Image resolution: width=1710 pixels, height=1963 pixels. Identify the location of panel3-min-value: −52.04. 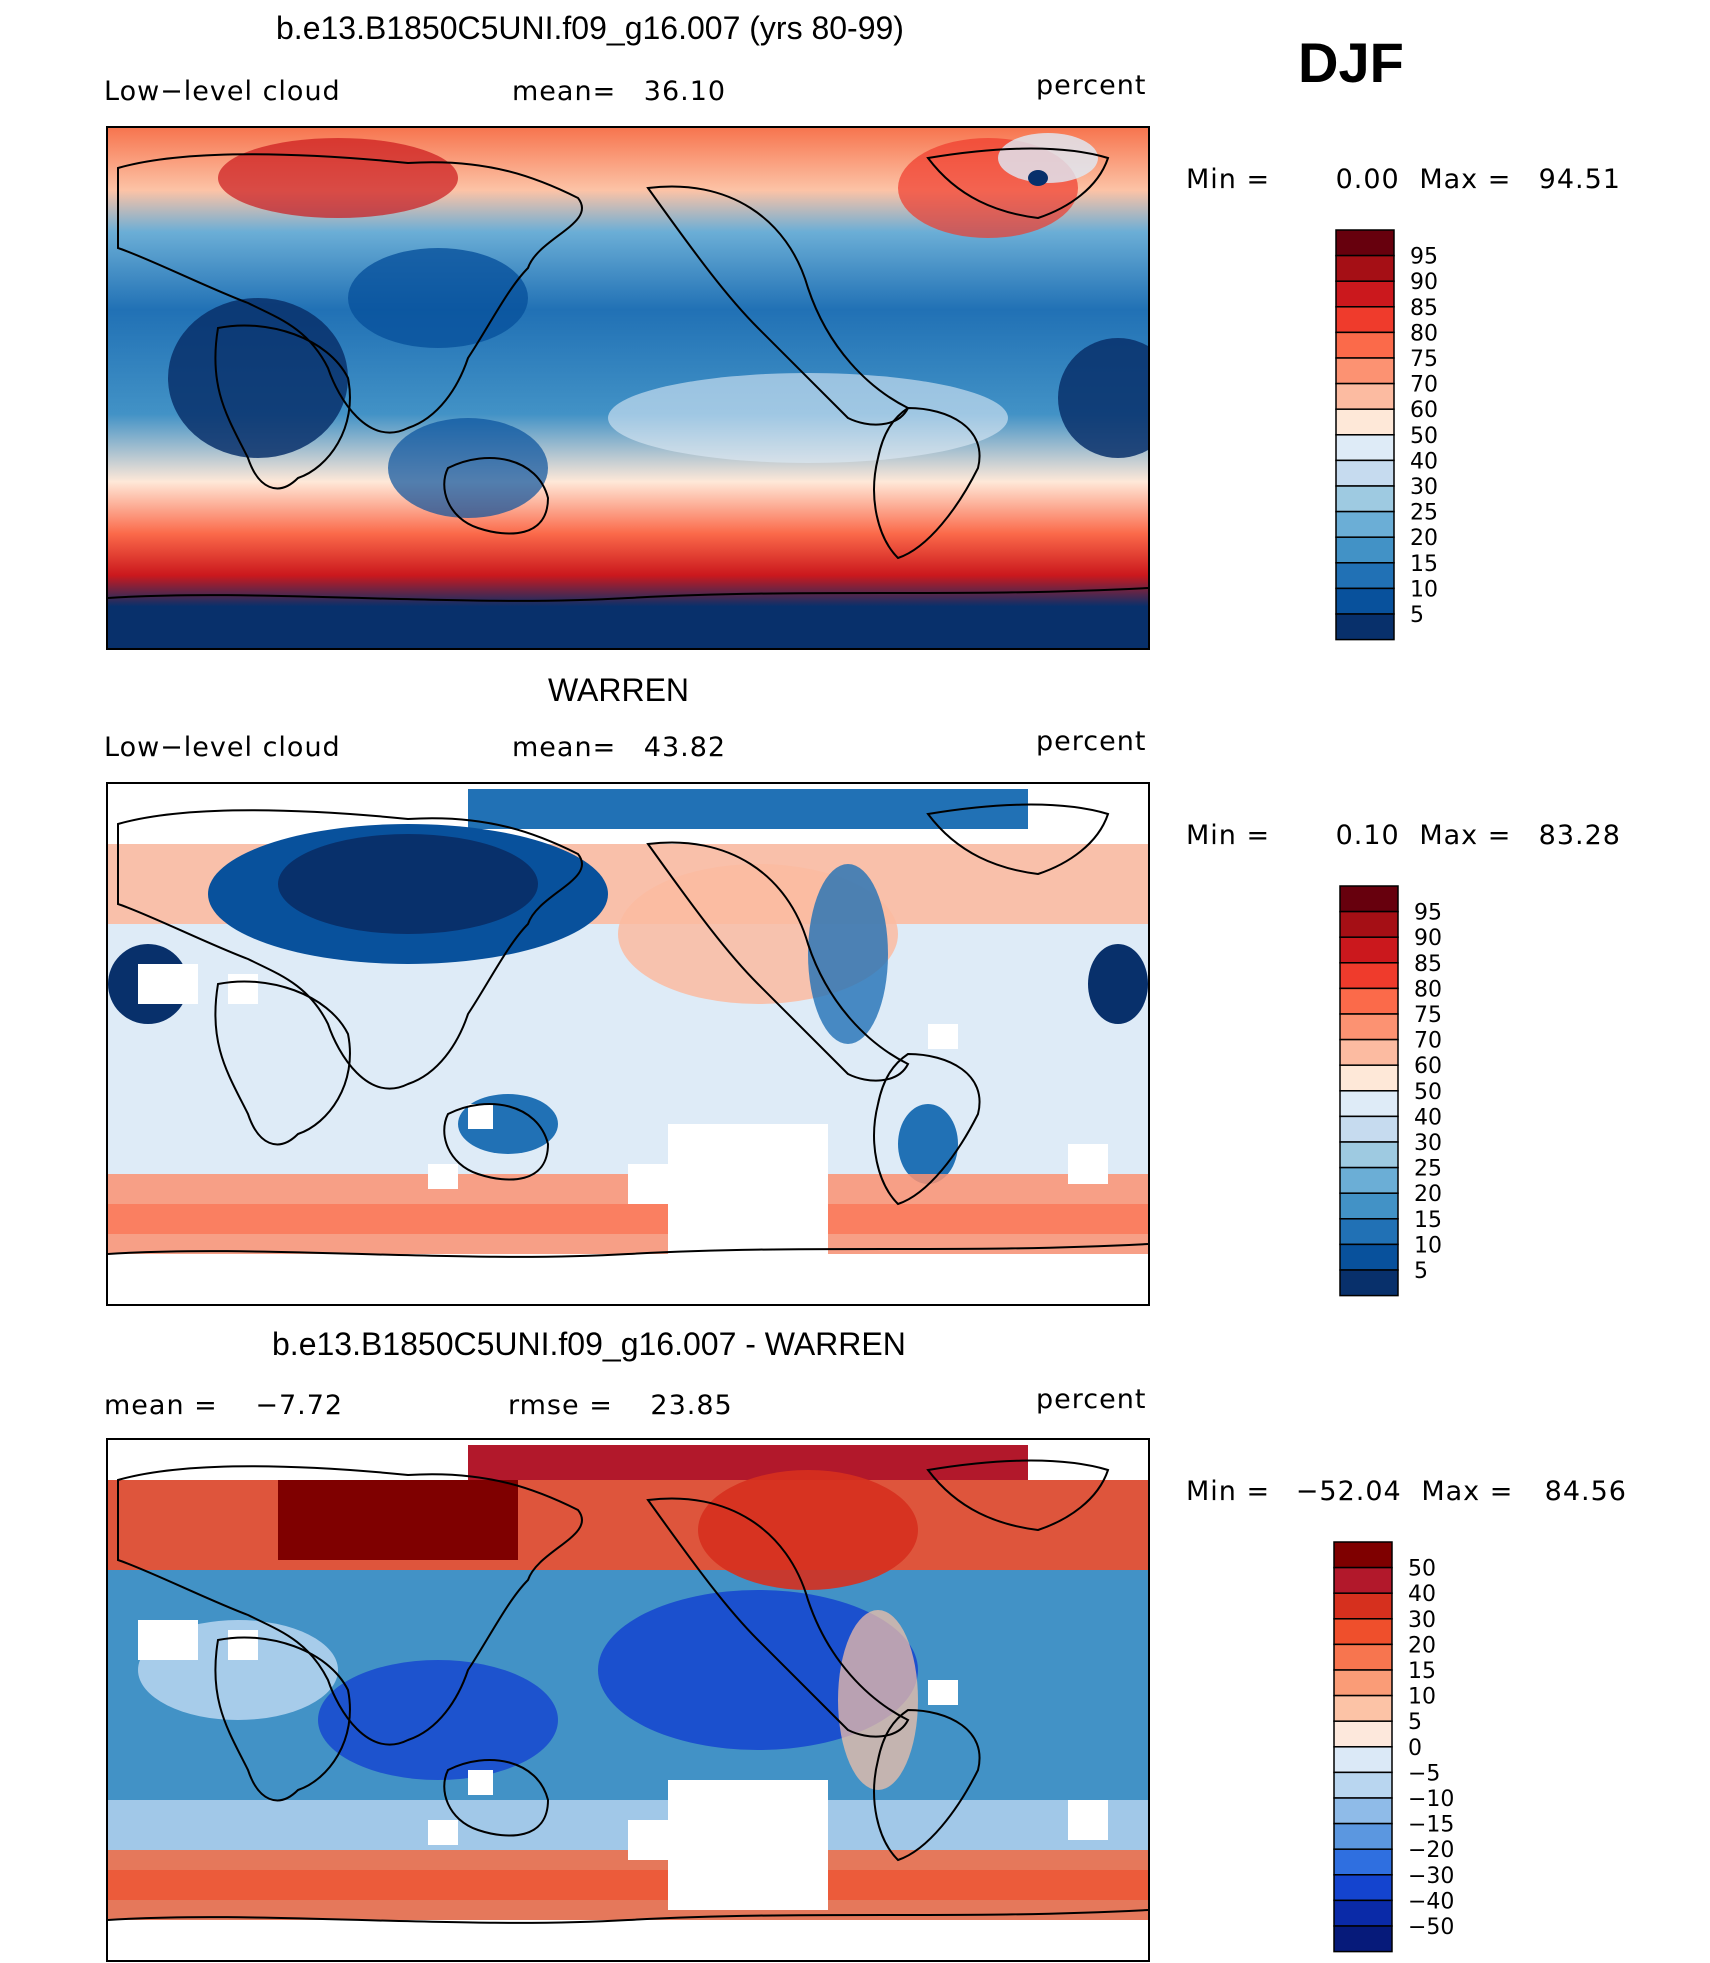
(1348, 1491).